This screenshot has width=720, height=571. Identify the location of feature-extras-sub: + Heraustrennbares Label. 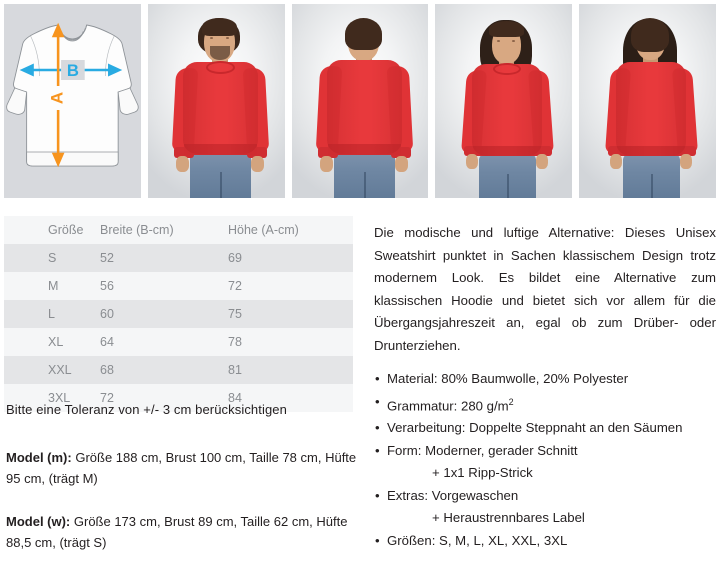
(546, 518).